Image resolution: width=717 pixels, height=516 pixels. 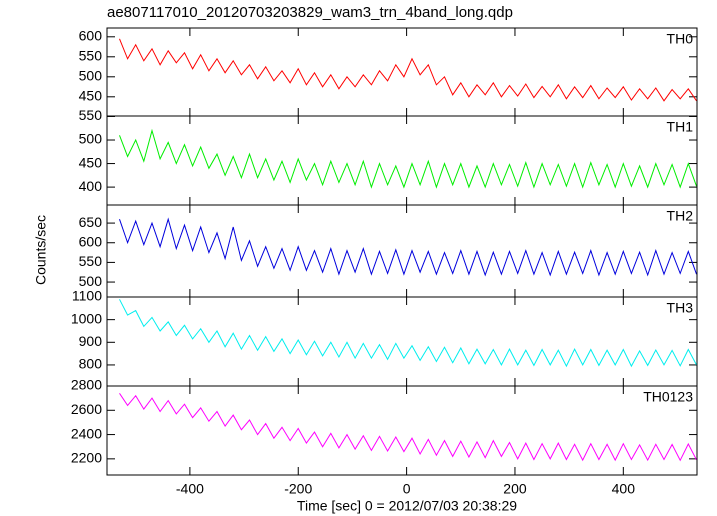 What do you see at coordinates (407, 506) in the screenshot?
I see `x-axis-label: Time [sec] 0 = 2012/07/03 20:38:29` at bounding box center [407, 506].